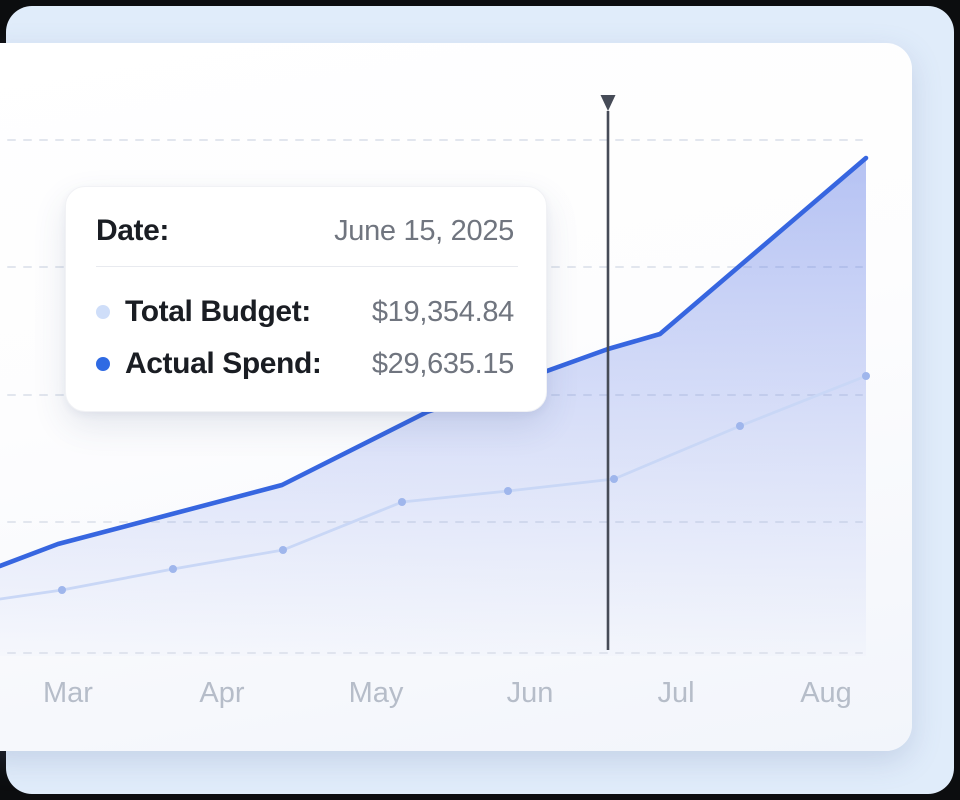  I want to click on x-axis: Mar Apr May Jun Jul Aug, so click(447, 693).